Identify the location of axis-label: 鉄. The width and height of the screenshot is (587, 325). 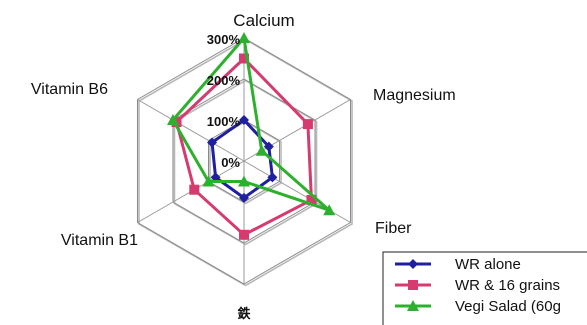
(243, 313).